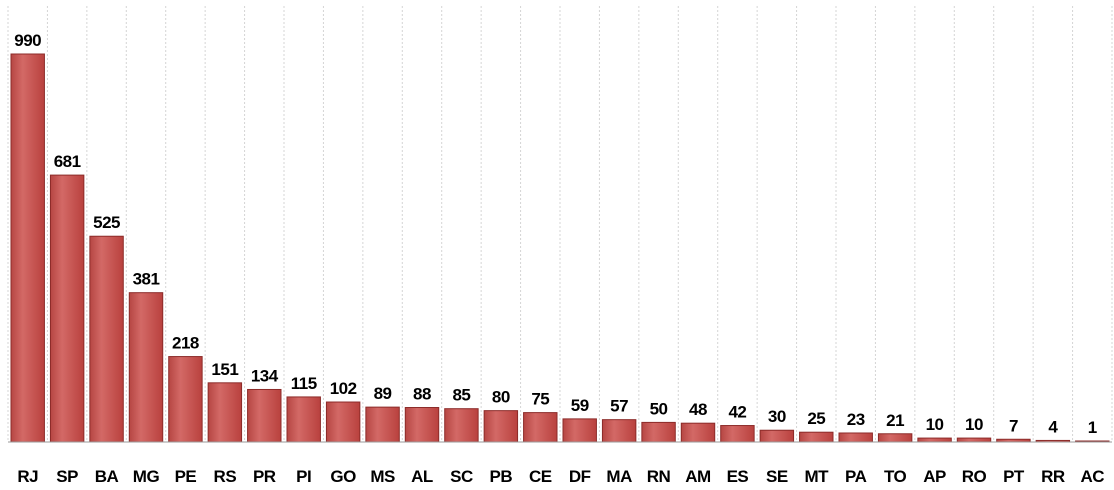 This screenshot has width=1114, height=490. What do you see at coordinates (777, 416) in the screenshot?
I see `value-label-se: 30` at bounding box center [777, 416].